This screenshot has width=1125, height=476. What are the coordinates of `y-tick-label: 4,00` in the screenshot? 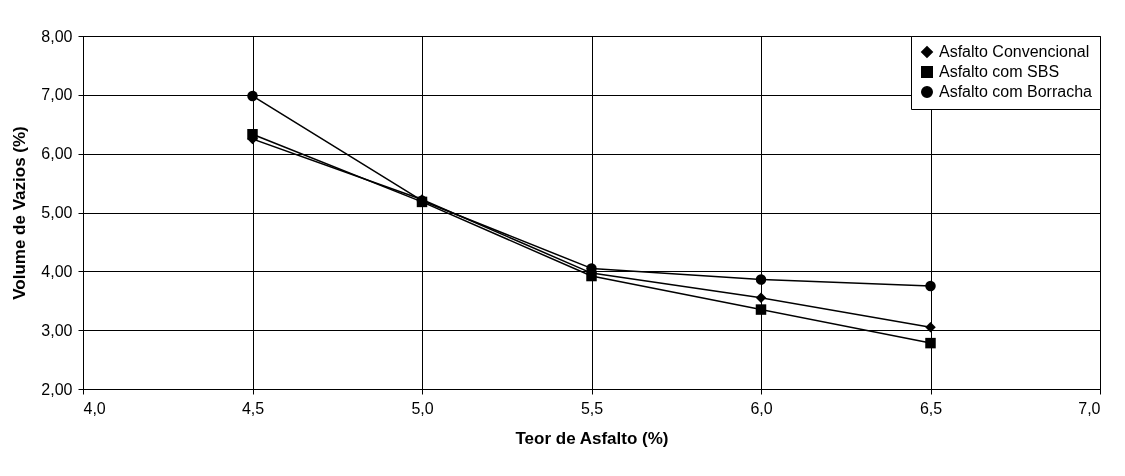 It's located at (57, 271).